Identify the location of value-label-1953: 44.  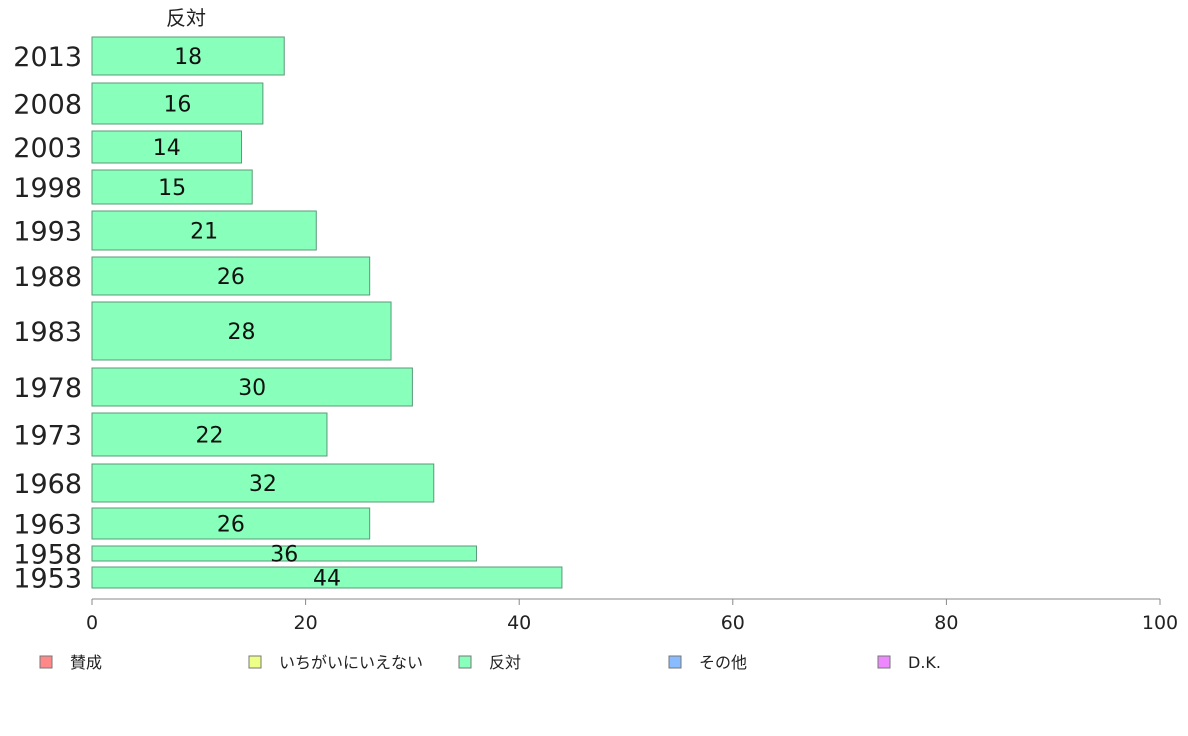
(327, 579).